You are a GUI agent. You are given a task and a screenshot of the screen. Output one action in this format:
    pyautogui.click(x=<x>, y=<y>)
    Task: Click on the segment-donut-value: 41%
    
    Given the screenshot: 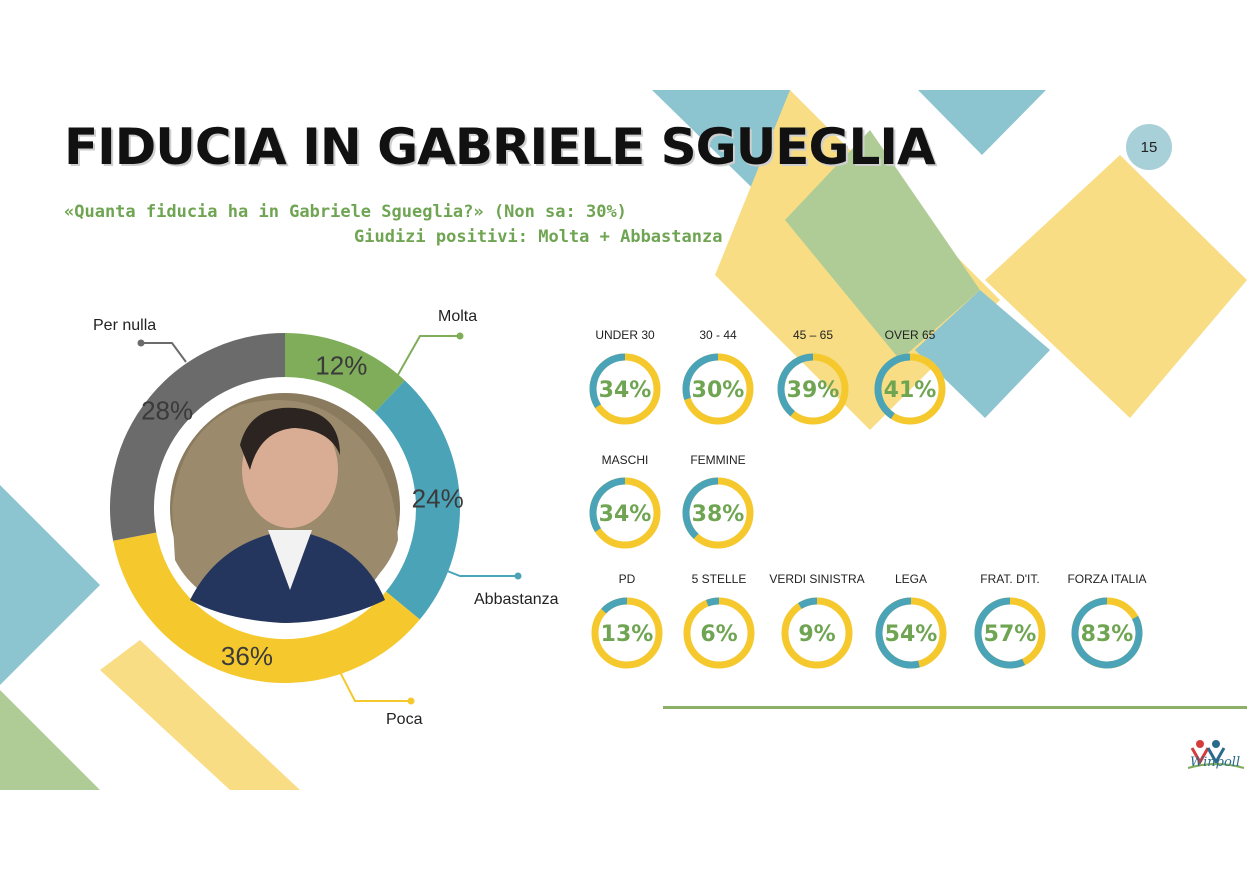 What is the action you would take?
    pyautogui.click(x=910, y=390)
    